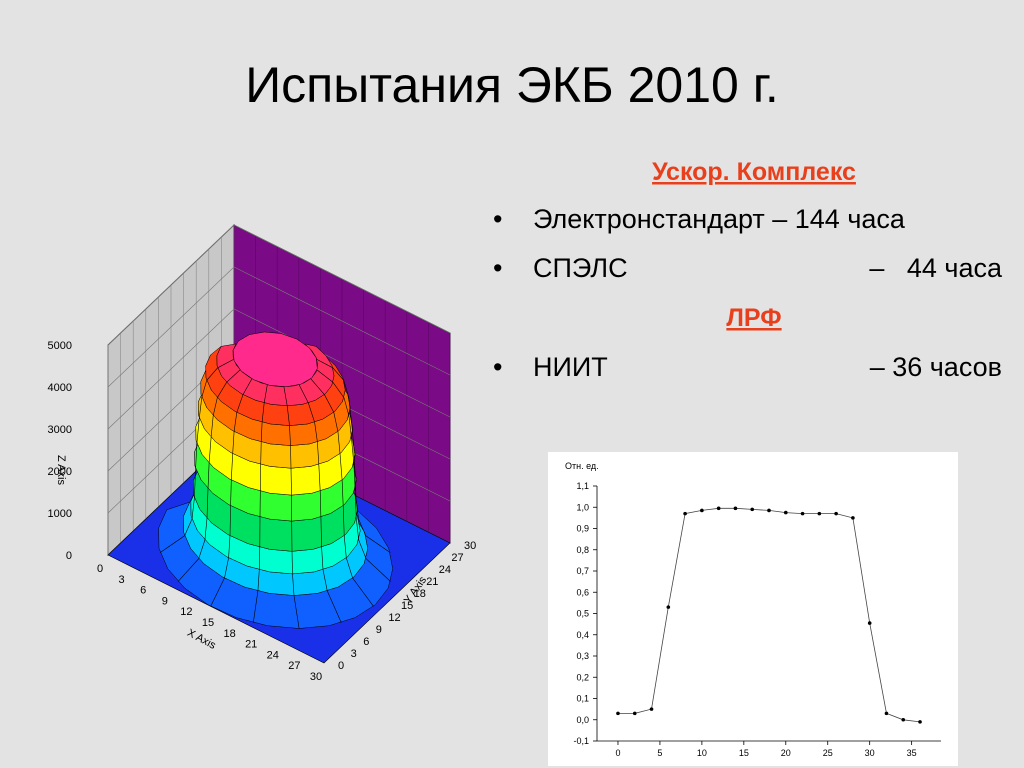 This screenshot has height=768, width=1024. I want to click on x-tick-label: 18, so click(229, 634).